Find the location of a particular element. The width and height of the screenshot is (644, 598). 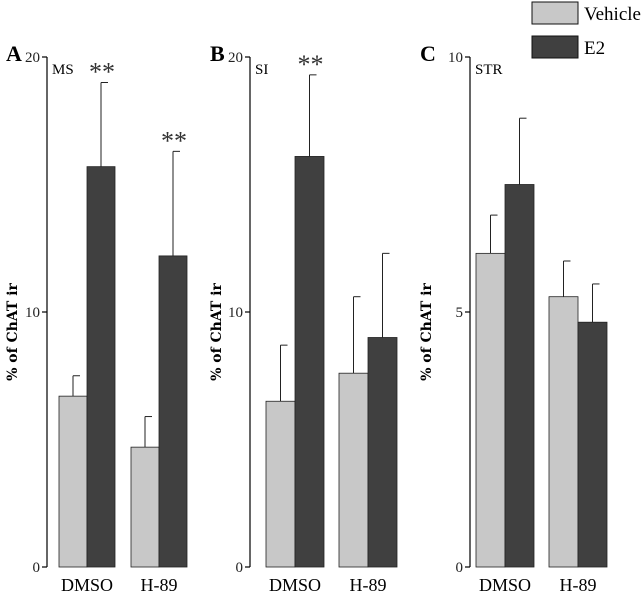

panel-letter: B is located at coordinates (217, 53).